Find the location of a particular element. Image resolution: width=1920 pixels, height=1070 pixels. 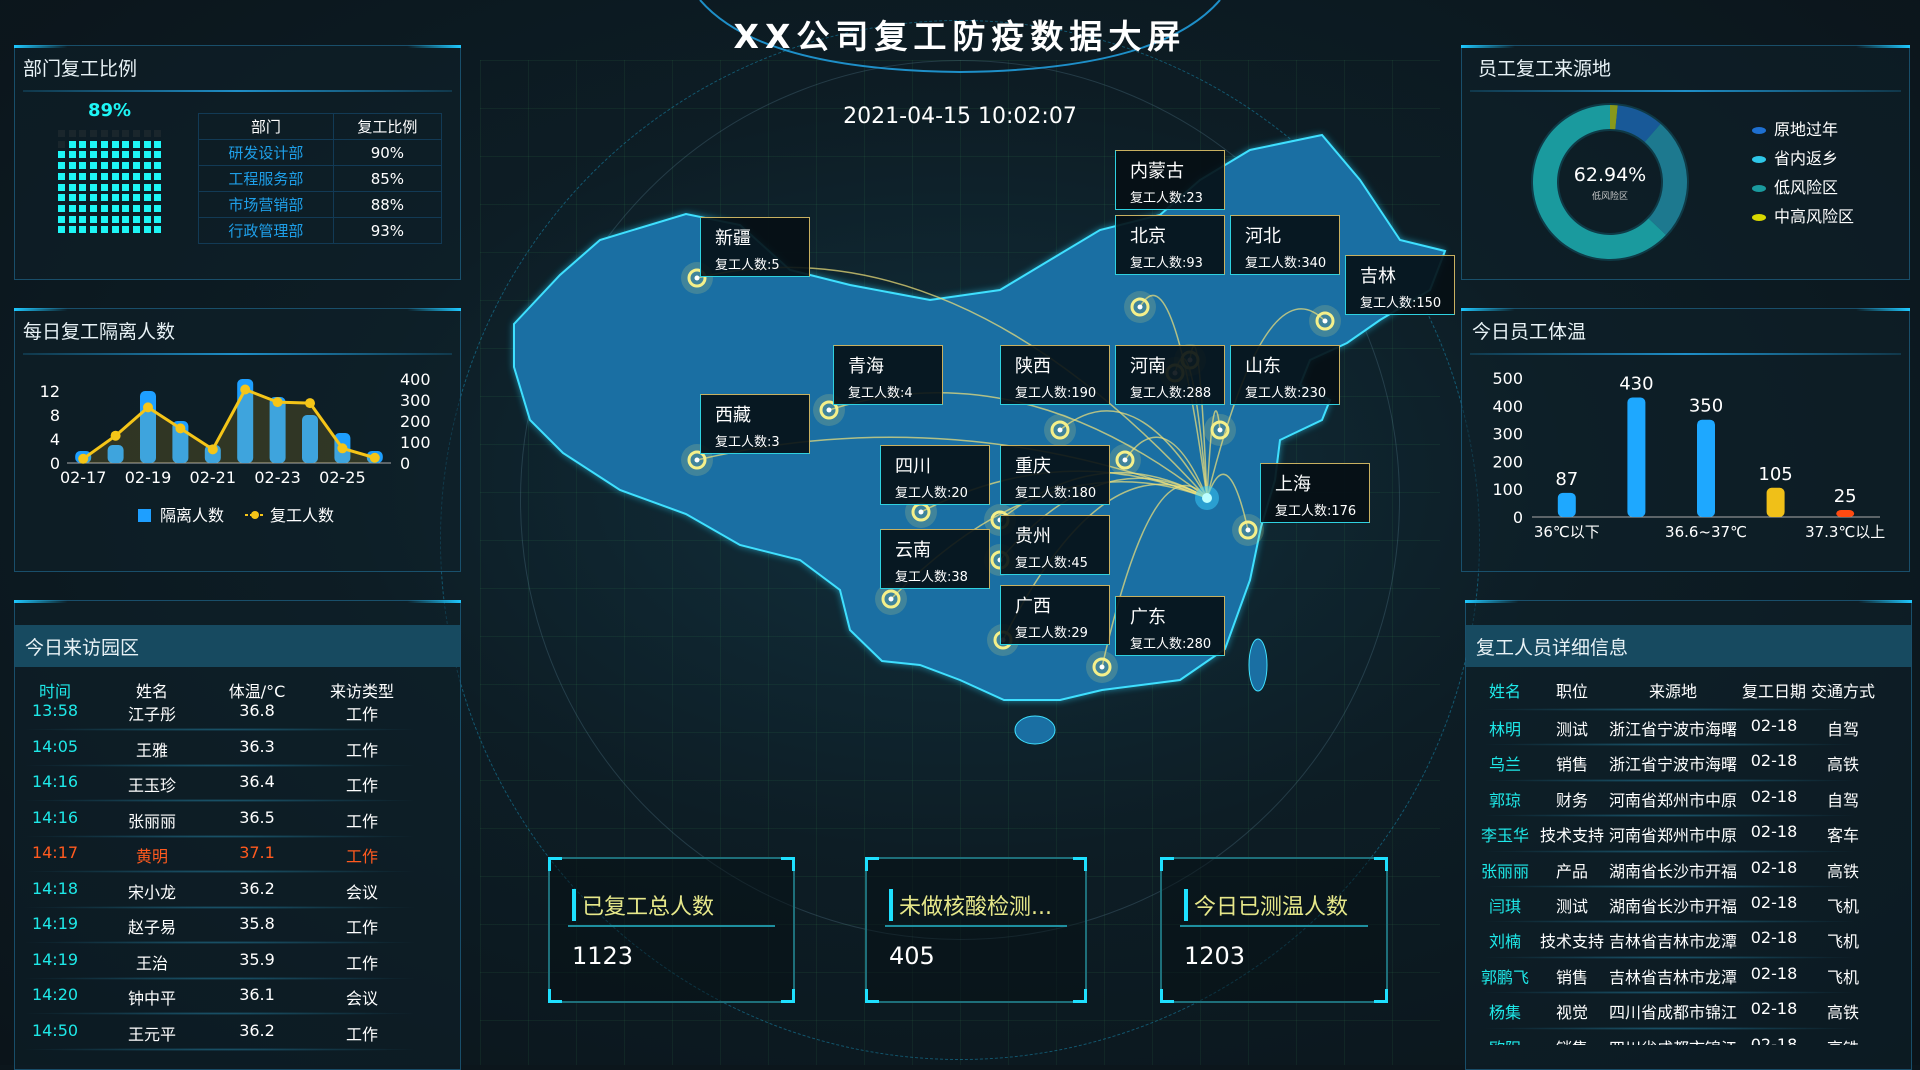

staff-position: 产品 is located at coordinates (1571, 871).